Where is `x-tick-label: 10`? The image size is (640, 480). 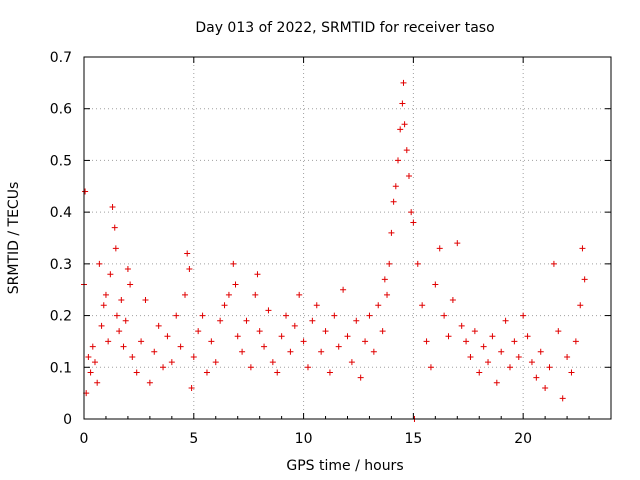
x-tick-label: 10 is located at coordinates (304, 439).